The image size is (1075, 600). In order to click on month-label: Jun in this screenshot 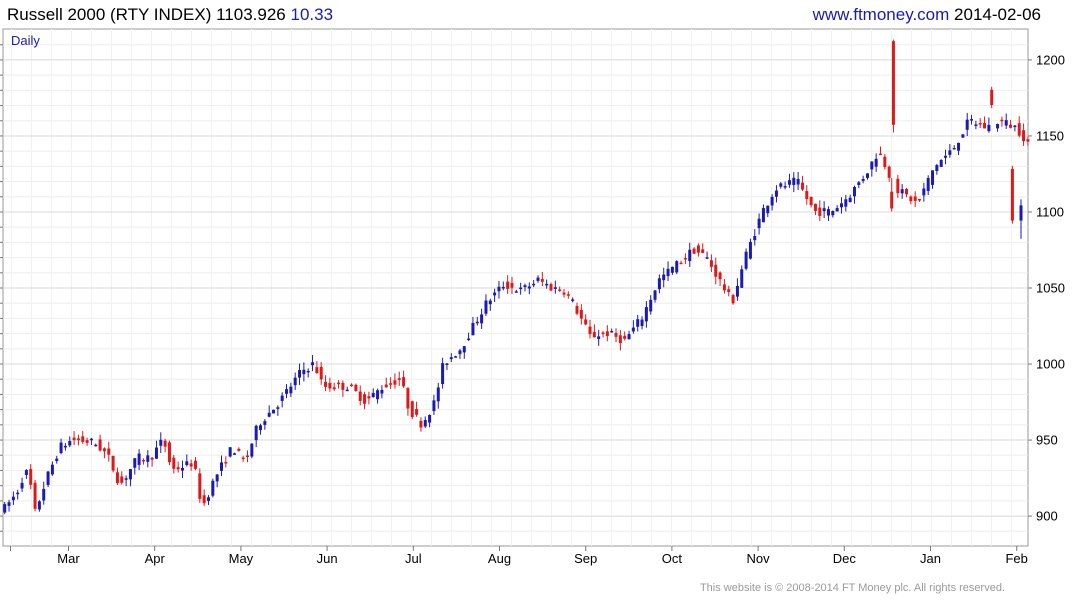, I will do `click(327, 558)`.